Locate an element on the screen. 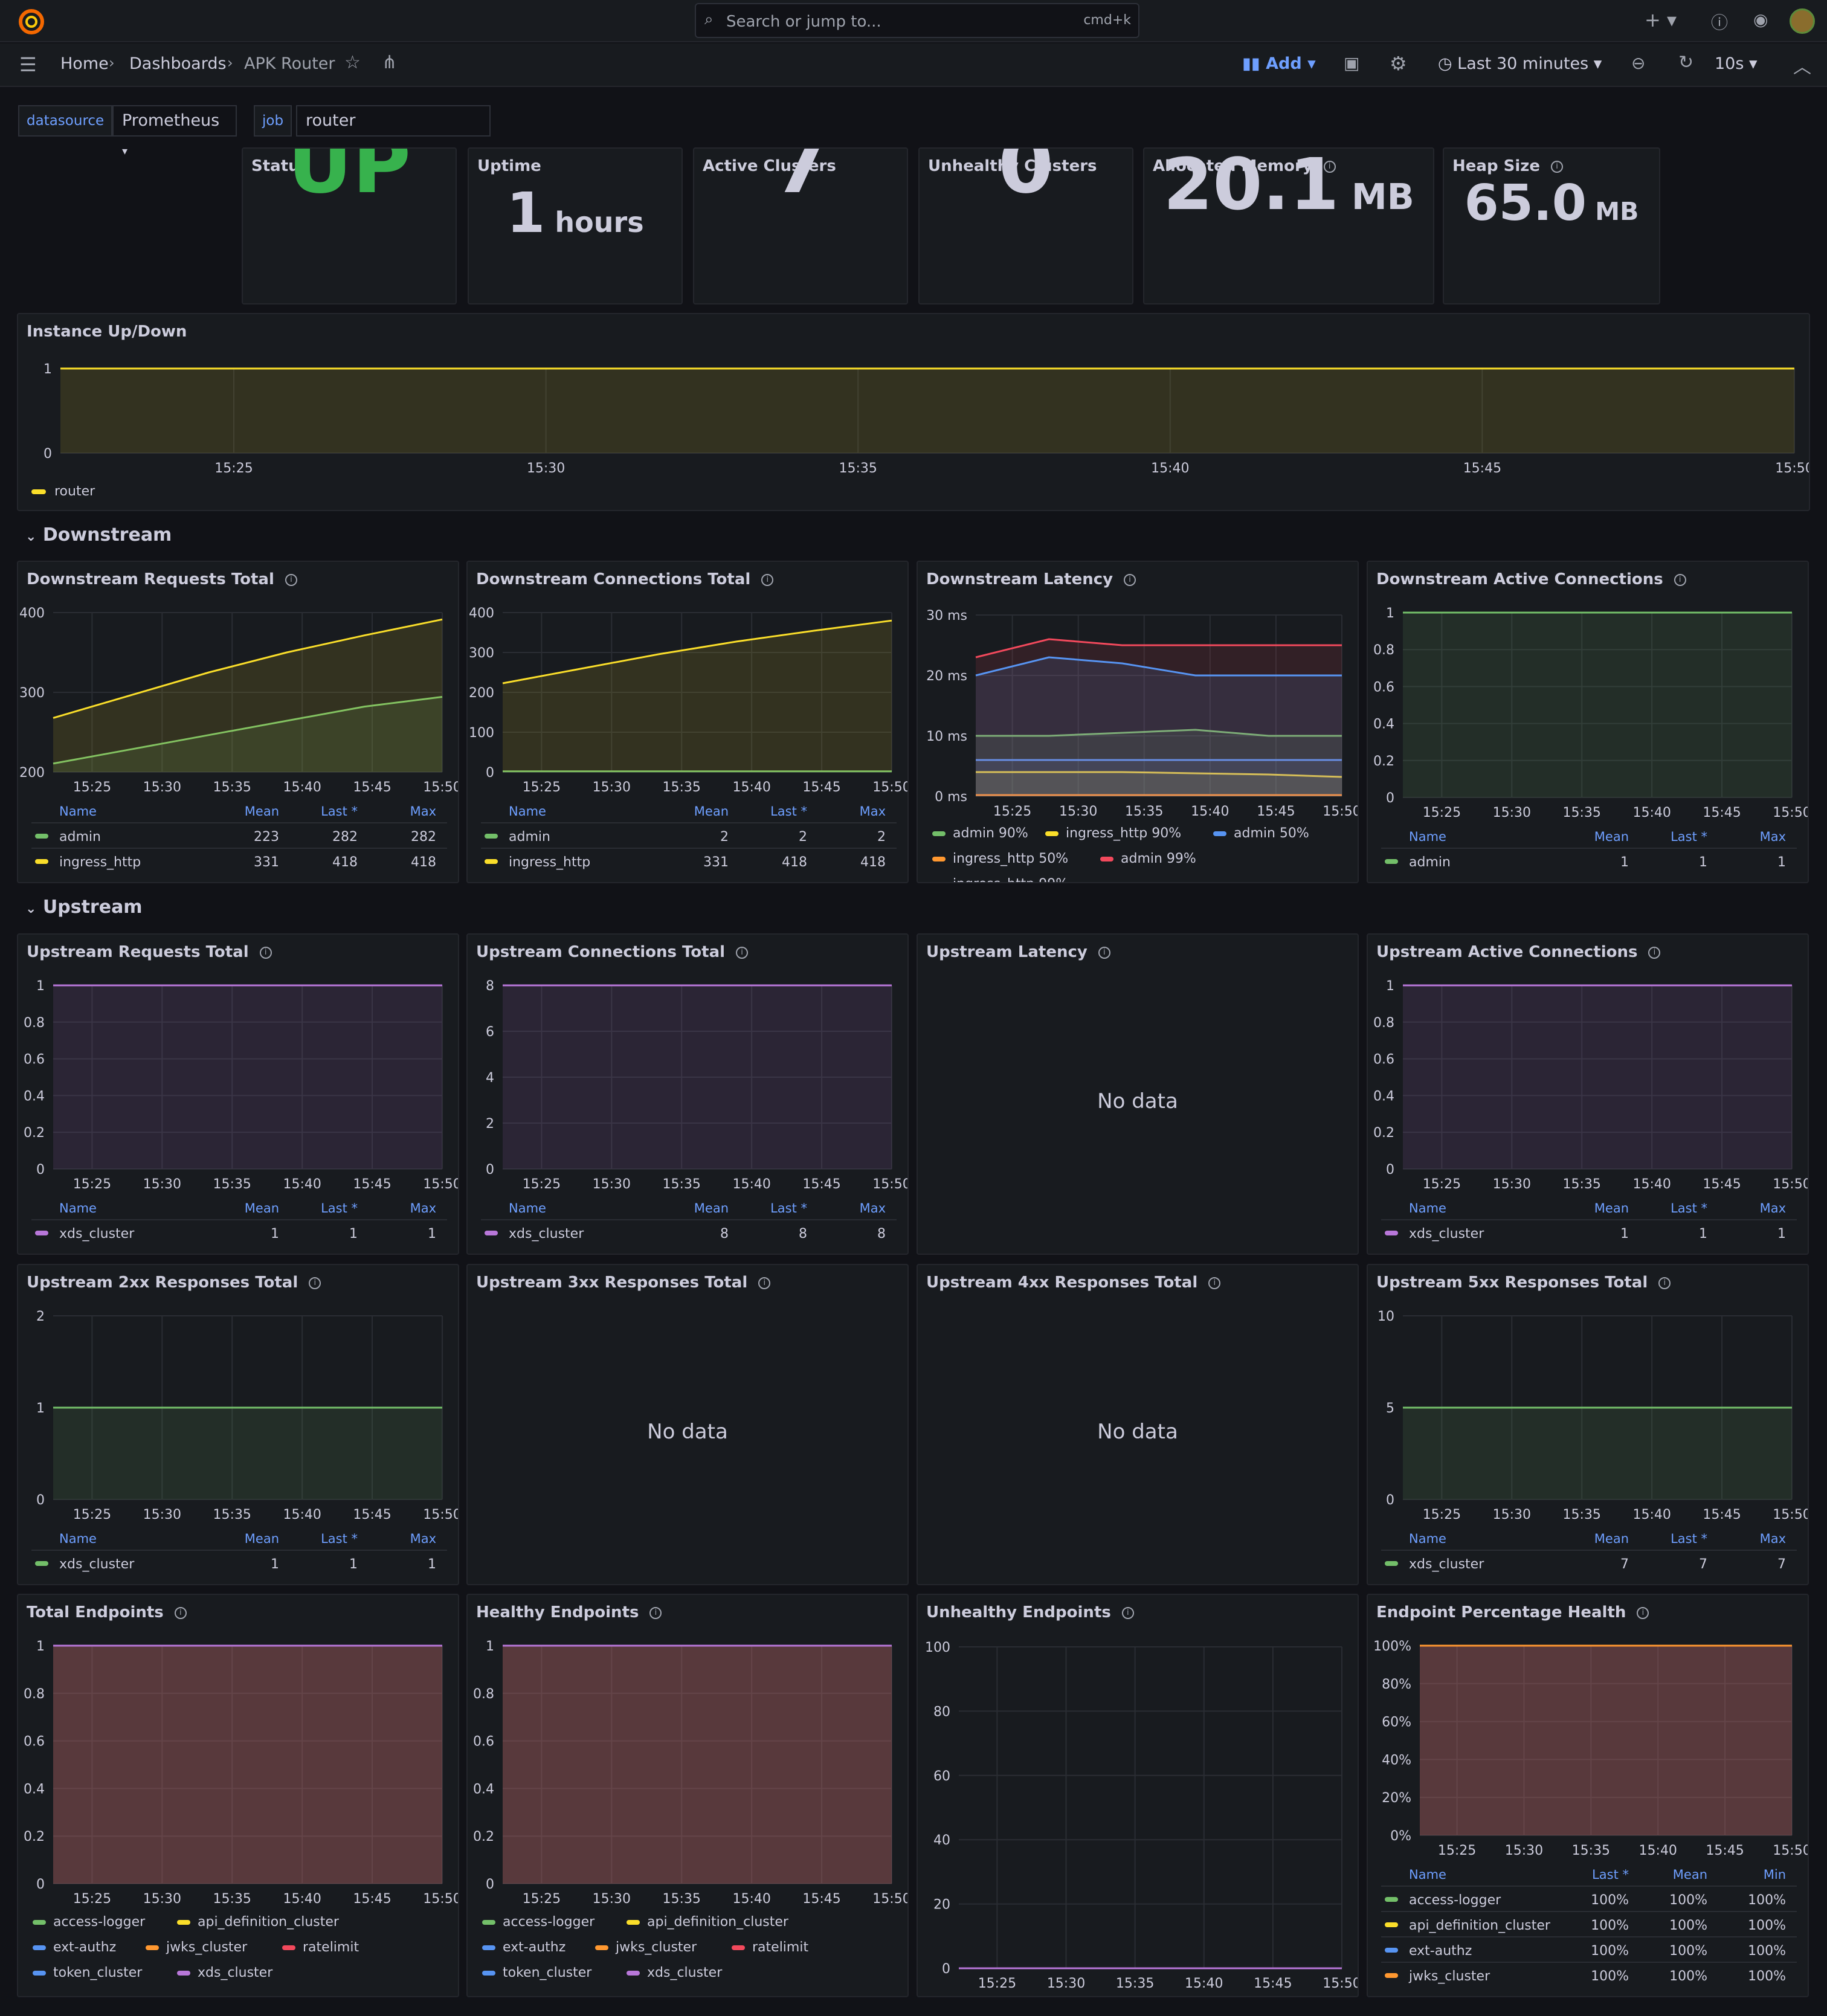 This screenshot has height=2016, width=1827. share-icon: ⋔ is located at coordinates (390, 63).